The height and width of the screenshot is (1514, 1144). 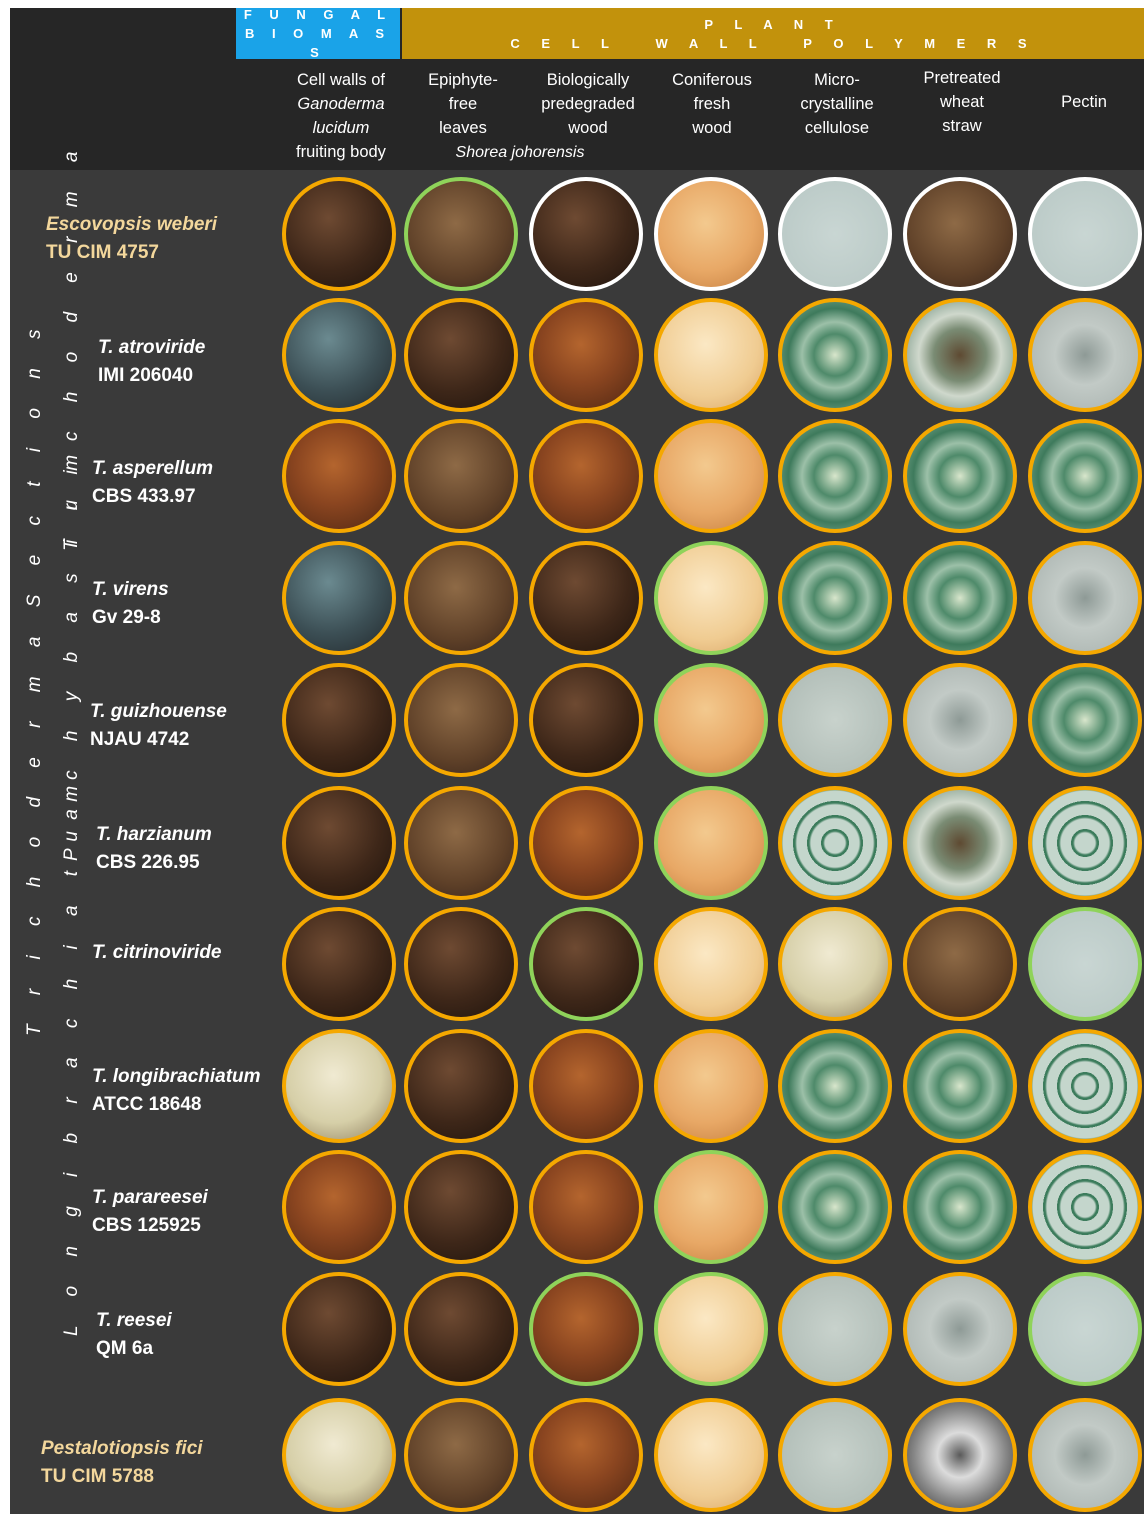 I want to click on row-label-citrinoviride: T. citrinoviride, so click(x=157, y=953).